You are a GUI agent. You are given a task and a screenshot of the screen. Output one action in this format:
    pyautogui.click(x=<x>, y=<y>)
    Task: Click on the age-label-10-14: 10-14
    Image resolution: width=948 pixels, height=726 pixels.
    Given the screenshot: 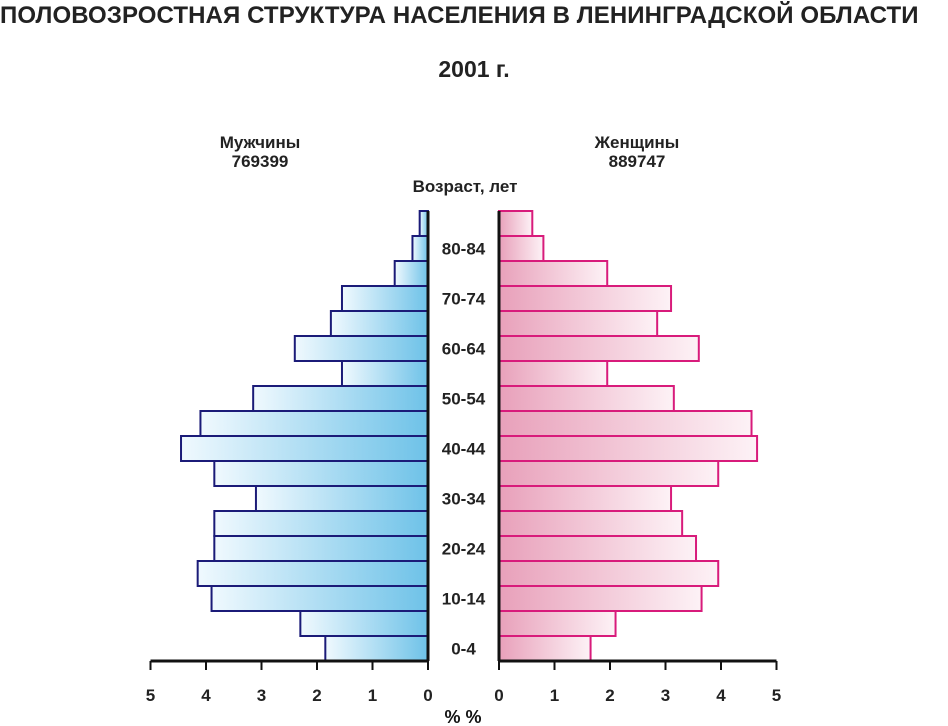 What is the action you would take?
    pyautogui.click(x=464, y=599)
    